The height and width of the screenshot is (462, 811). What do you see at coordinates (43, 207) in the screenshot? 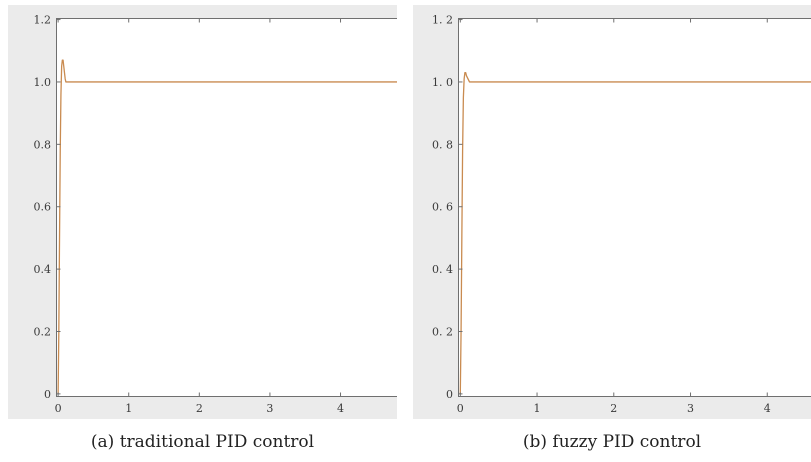
I see `y-tick-label: 0.6` at bounding box center [43, 207].